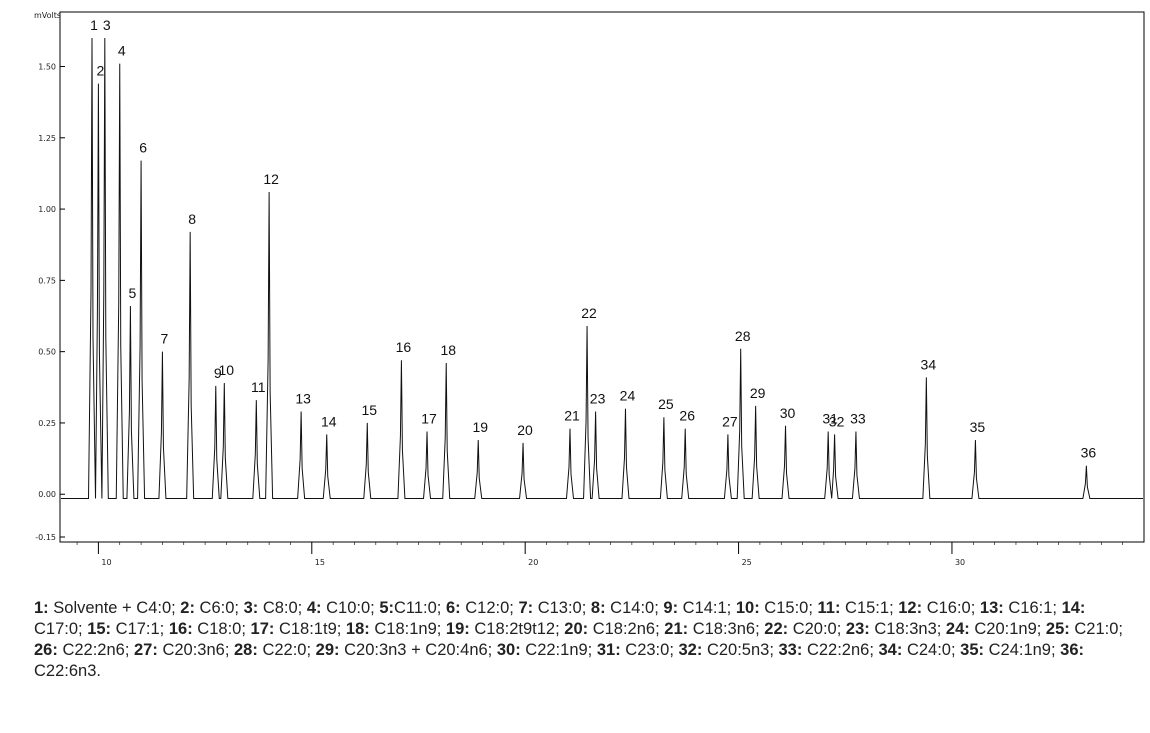  I want to click on peak-label: 11, so click(258, 387).